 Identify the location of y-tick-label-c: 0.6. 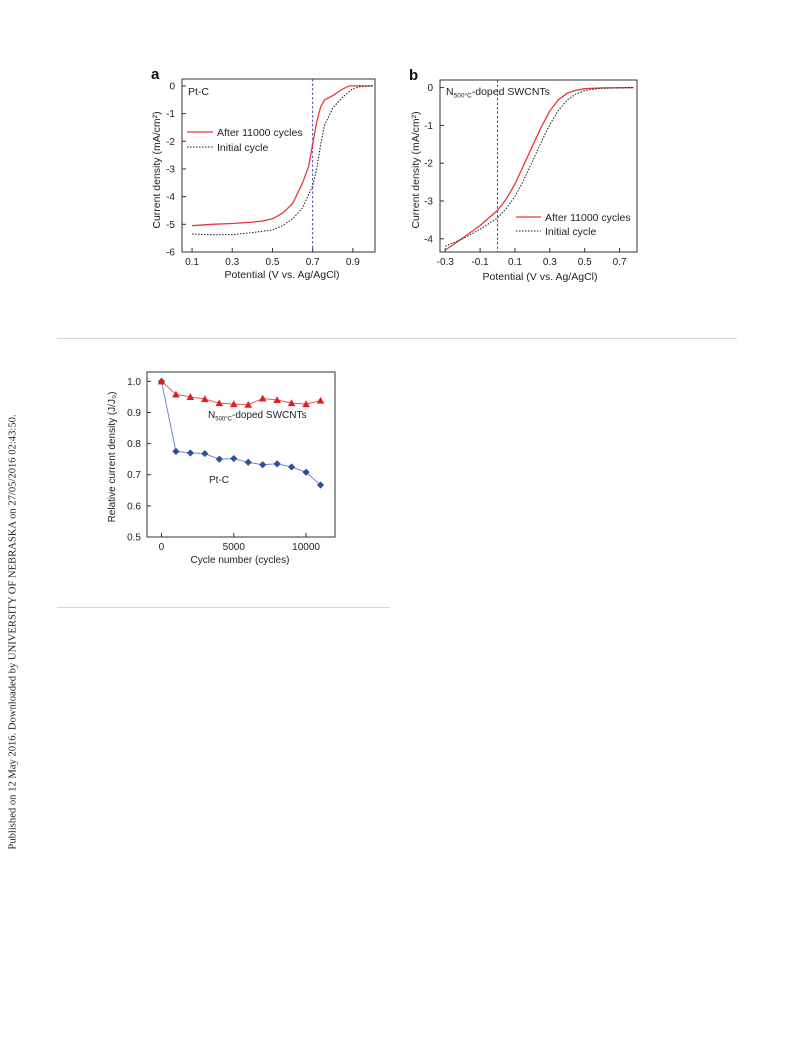
(134, 506).